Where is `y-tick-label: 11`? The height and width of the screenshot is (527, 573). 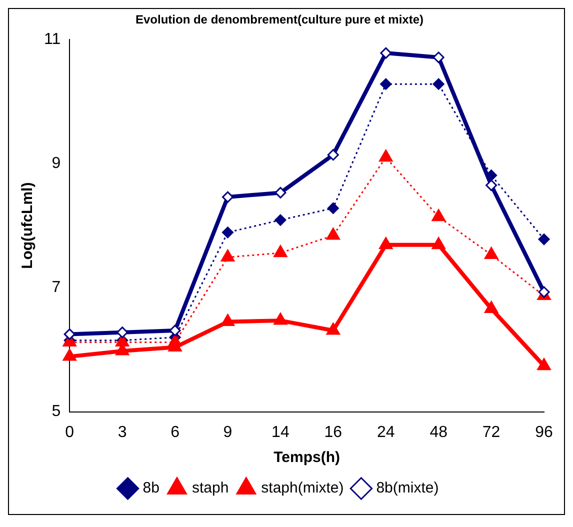 y-tick-label: 11 is located at coordinates (52, 39).